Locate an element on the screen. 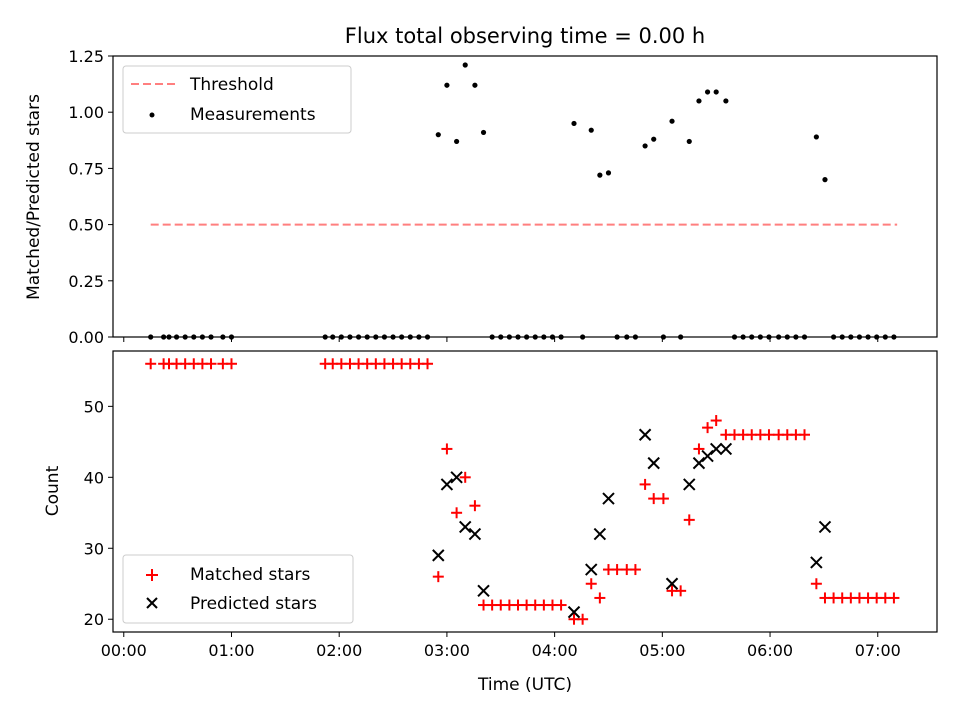 The height and width of the screenshot is (720, 960). top-panel-ylabel: Matched/Predicted stars is located at coordinates (34, 197).